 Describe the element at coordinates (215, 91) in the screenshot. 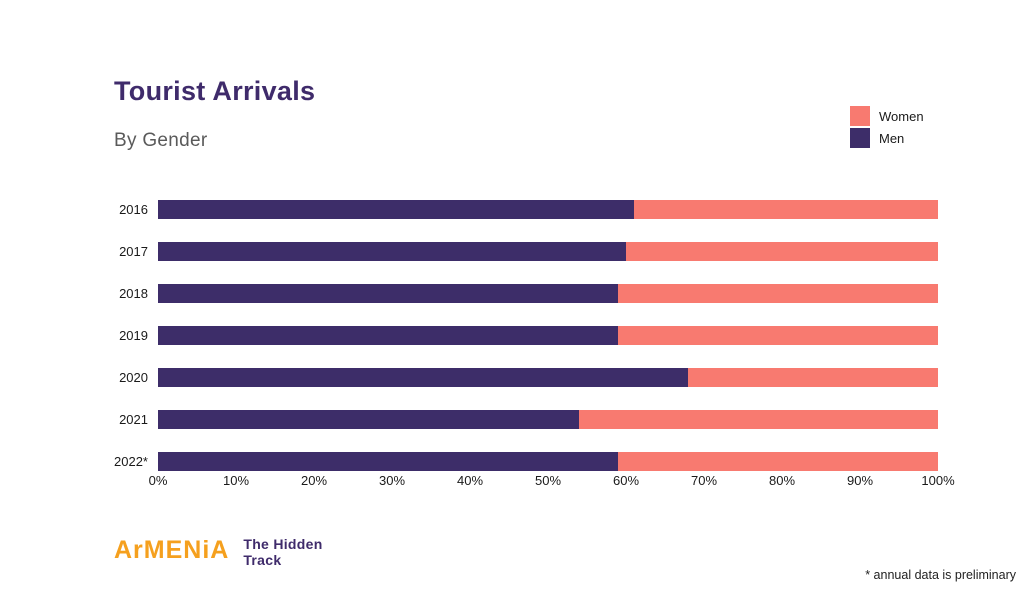

I see `page-title: Tourist Arrivals` at that location.